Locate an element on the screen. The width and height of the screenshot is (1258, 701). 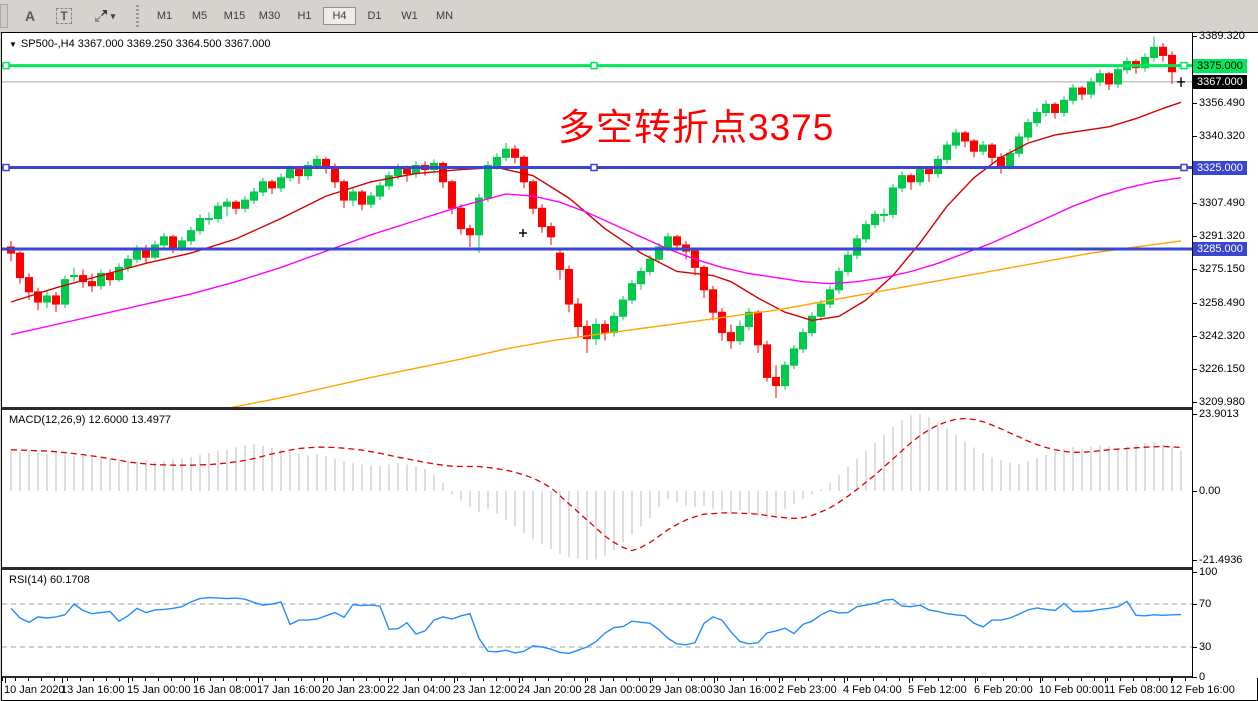
time-axis-label: 24 Jan 20:00 is located at coordinates (550, 690).